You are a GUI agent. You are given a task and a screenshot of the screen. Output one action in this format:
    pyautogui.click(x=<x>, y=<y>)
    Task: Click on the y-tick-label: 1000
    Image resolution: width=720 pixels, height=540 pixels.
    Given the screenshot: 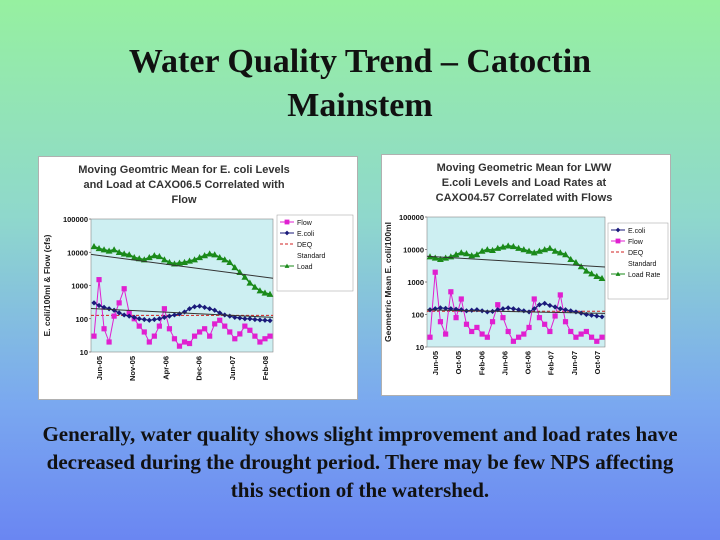 What is the action you would take?
    pyautogui.click(x=415, y=282)
    